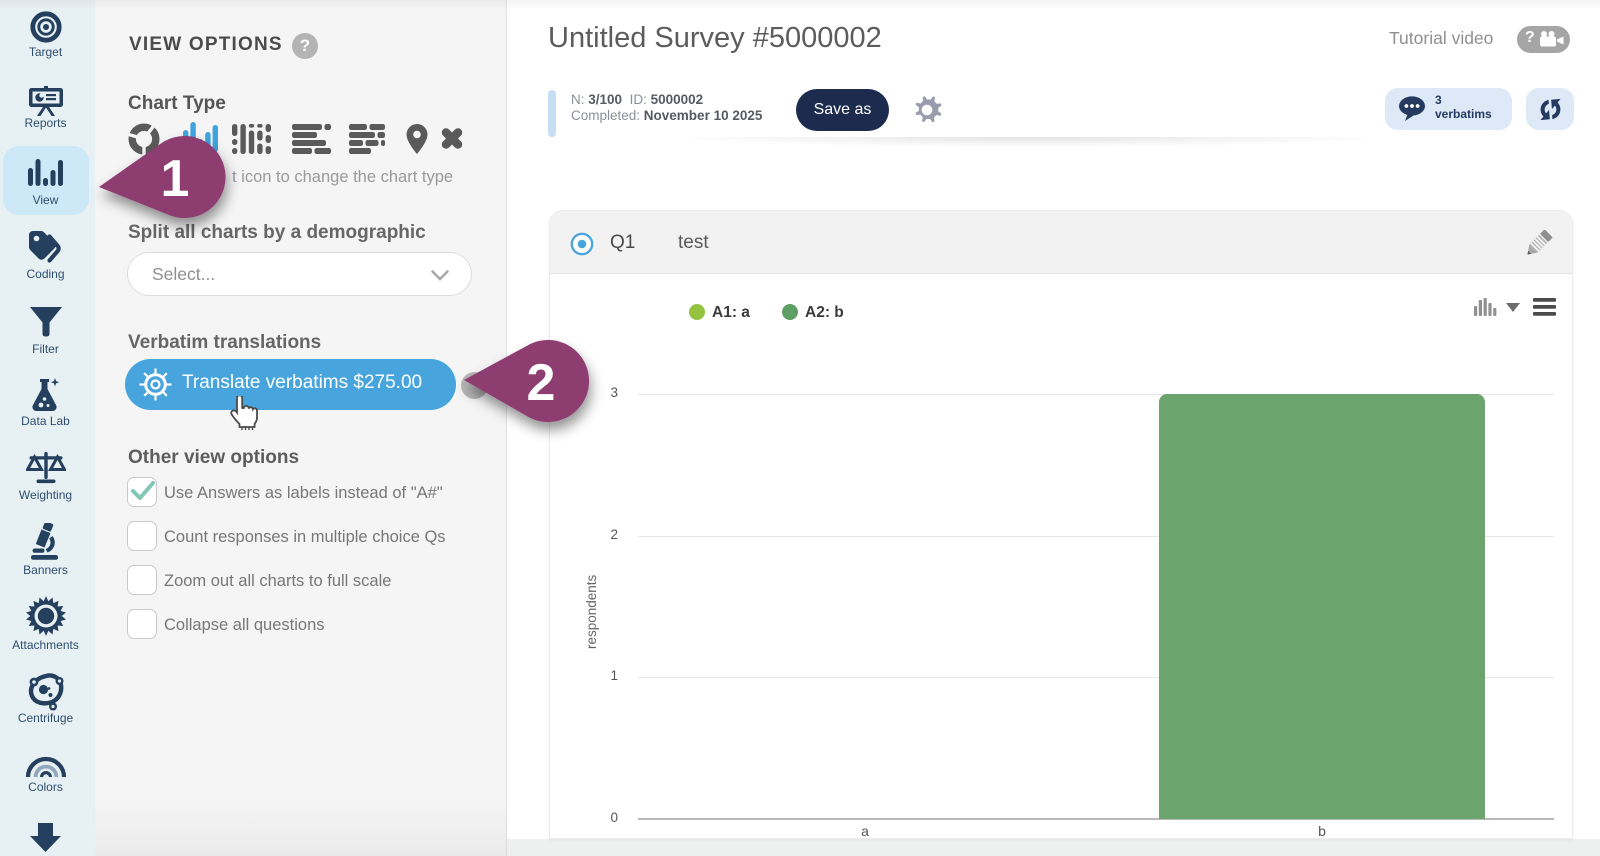 The width and height of the screenshot is (1600, 856). What do you see at coordinates (175, 179) in the screenshot?
I see `svg-text: 1` at bounding box center [175, 179].